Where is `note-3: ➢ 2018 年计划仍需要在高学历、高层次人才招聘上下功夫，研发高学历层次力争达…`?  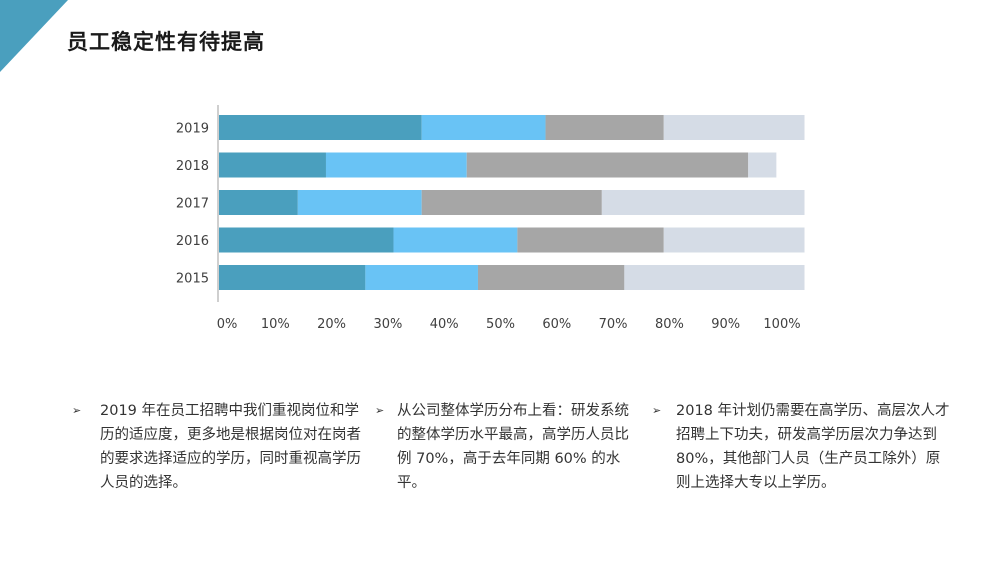
note-3: ➢ 2018 年计划仍需要在高学历、高层次人才招聘上下功夫，研发高学历层次力争达… is located at coordinates (802, 447).